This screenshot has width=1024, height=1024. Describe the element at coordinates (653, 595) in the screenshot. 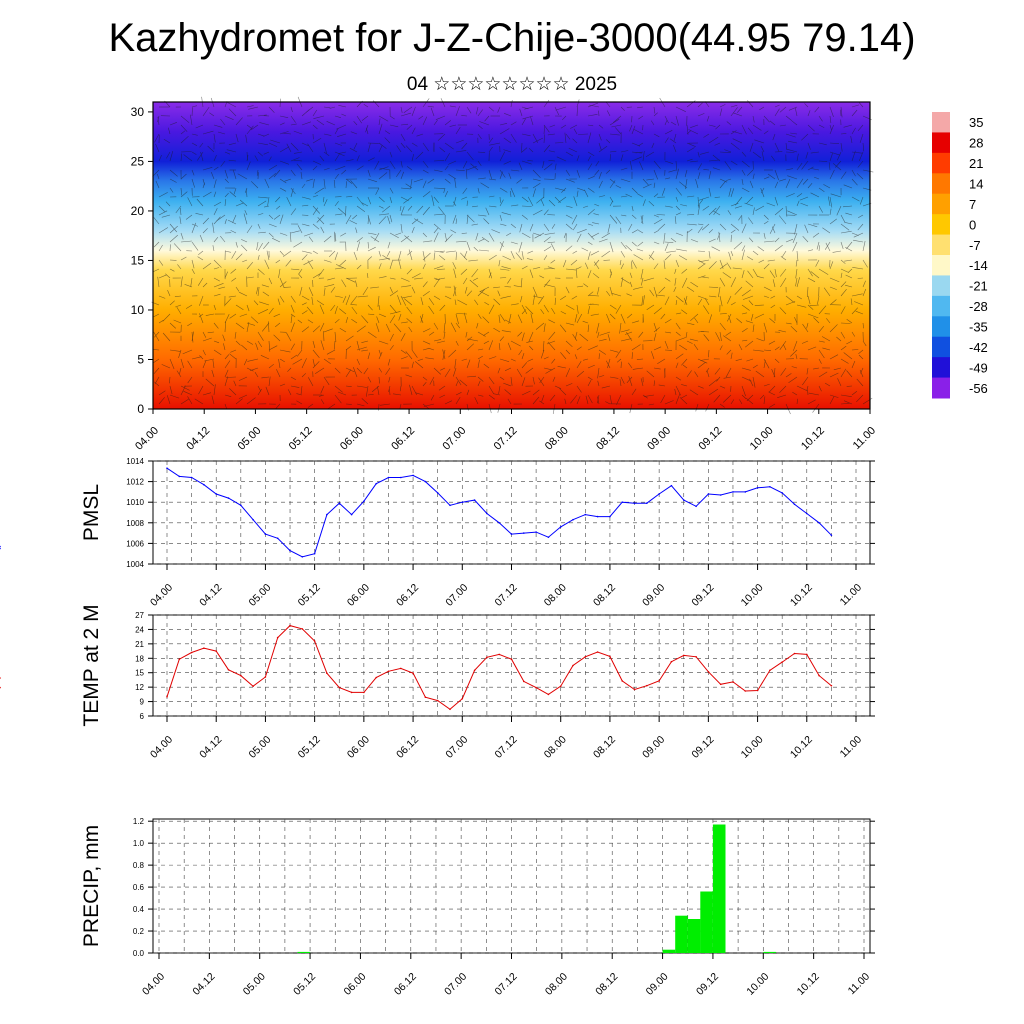

I see `pmsl-panel-x-tick-label: 09.00` at that location.